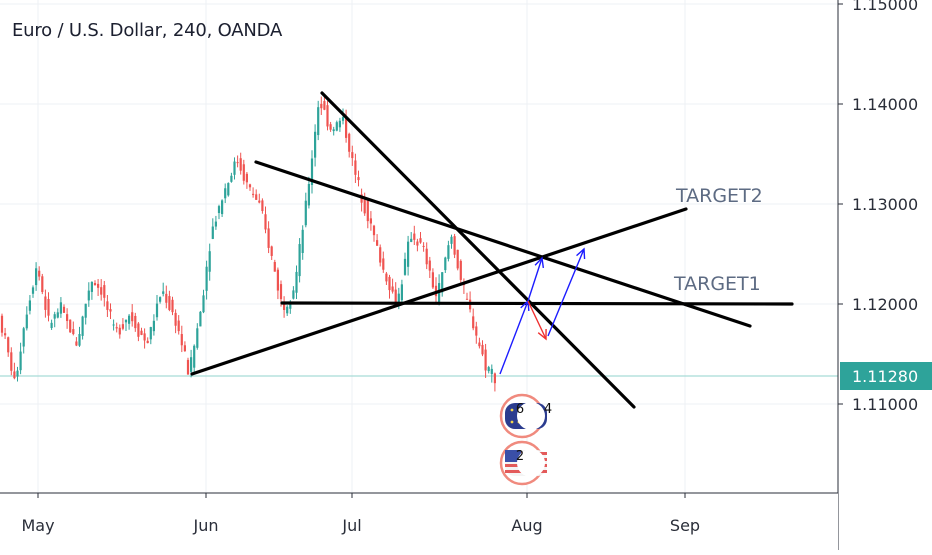 The image size is (932, 555). I want to click on price-axis-background, so click(885, 275).